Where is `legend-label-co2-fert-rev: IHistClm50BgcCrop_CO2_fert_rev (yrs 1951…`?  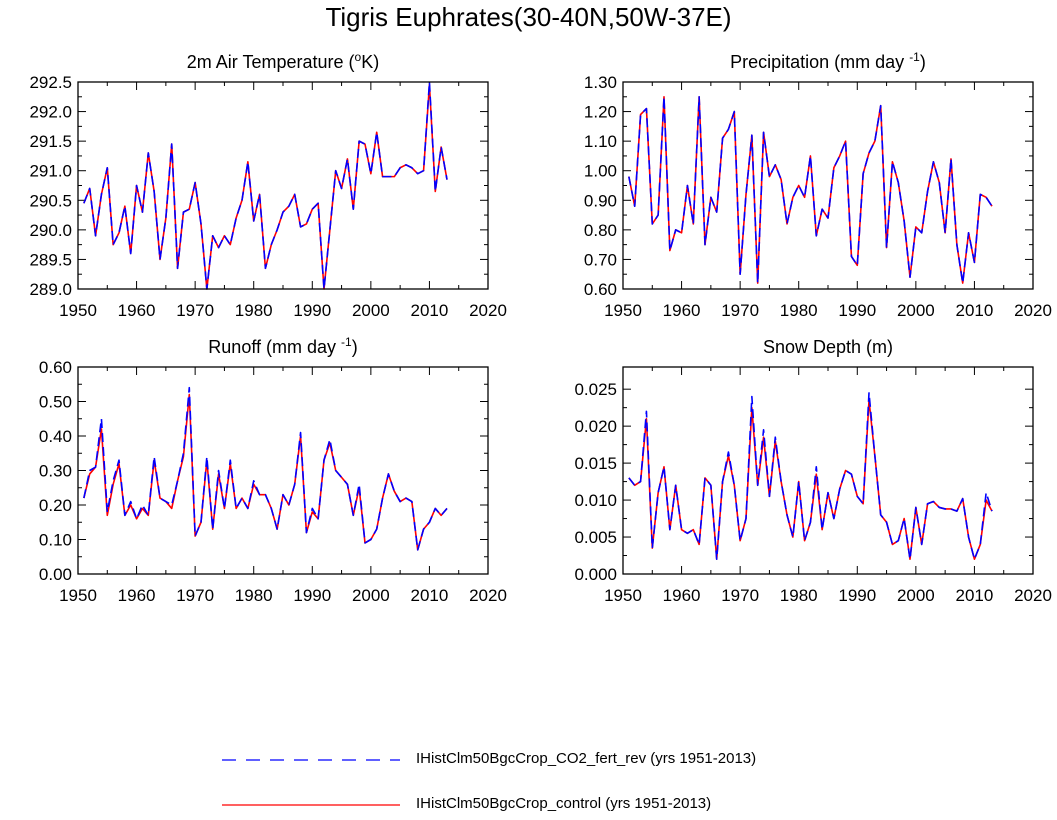 legend-label-co2-fert-rev: IHistClm50BgcCrop_CO2_fert_rev (yrs 1951… is located at coordinates (586, 758).